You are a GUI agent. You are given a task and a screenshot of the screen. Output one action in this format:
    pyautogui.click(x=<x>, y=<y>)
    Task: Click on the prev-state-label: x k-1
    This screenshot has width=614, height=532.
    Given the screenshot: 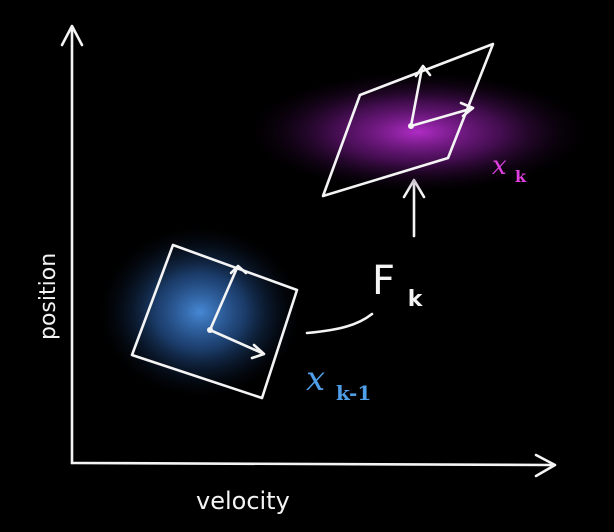 What is the action you would take?
    pyautogui.click(x=338, y=382)
    